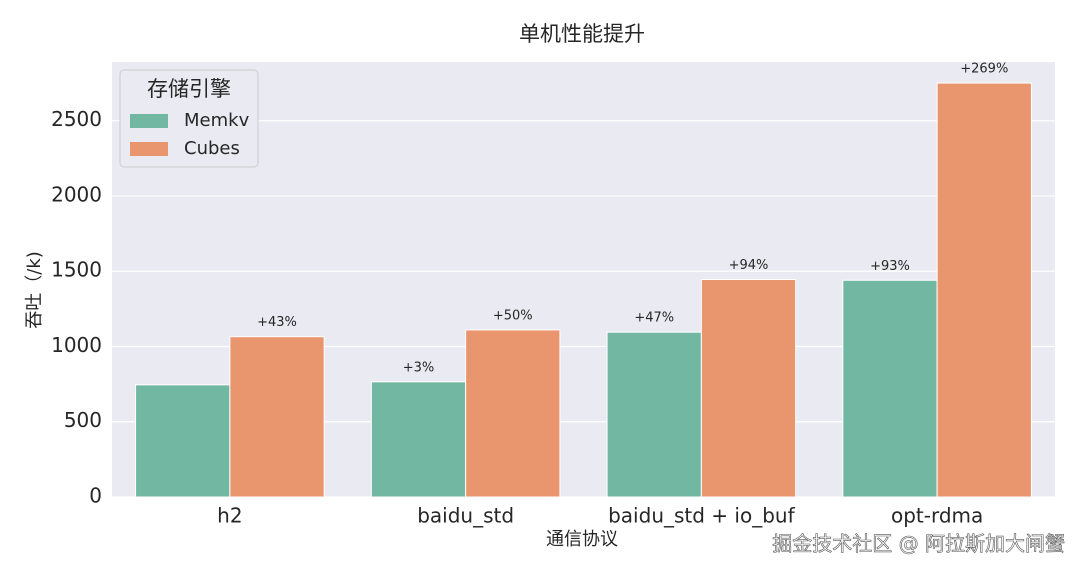 This screenshot has height=575, width=1080. Describe the element at coordinates (918, 544) in the screenshot. I see `watermark: 掘金技术社区 @ 阿拉斯加大闸蟹` at that location.